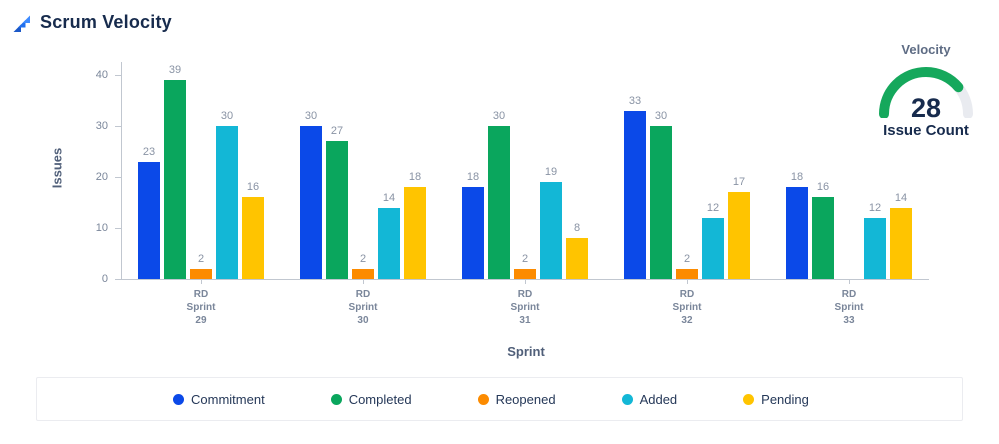 The height and width of the screenshot is (444, 999). Describe the element at coordinates (104, 279) in the screenshot. I see `y-tick-label: 0` at that location.